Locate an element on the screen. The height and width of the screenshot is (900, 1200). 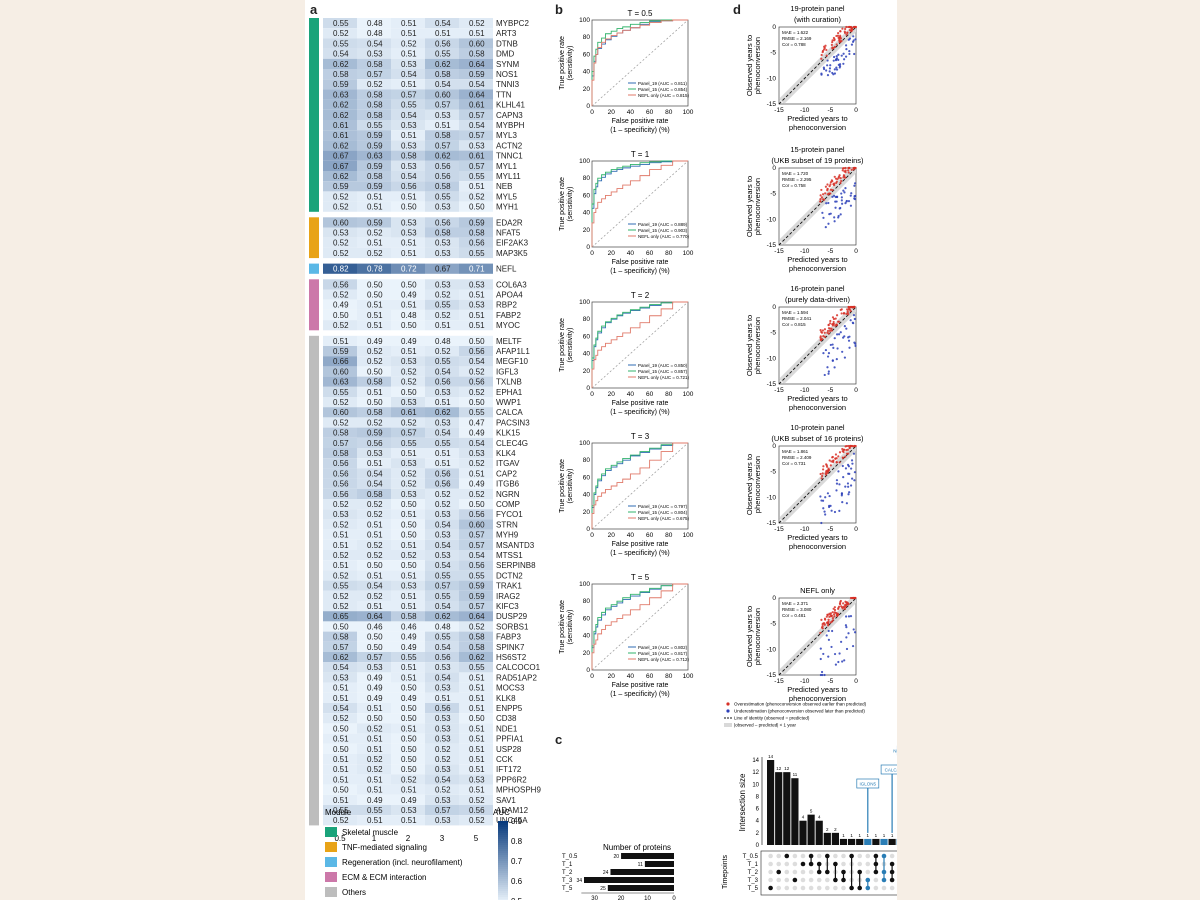
gene-label: SAV1 is located at coordinates (506, 800).